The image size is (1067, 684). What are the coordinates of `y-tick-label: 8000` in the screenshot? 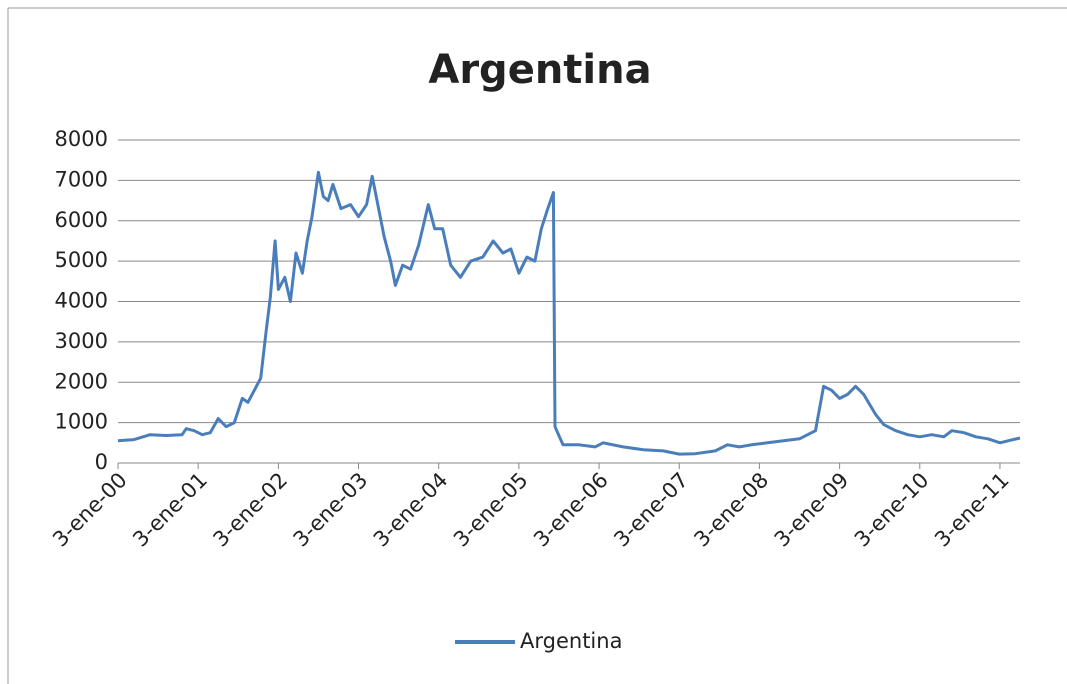 It's located at (81, 139).